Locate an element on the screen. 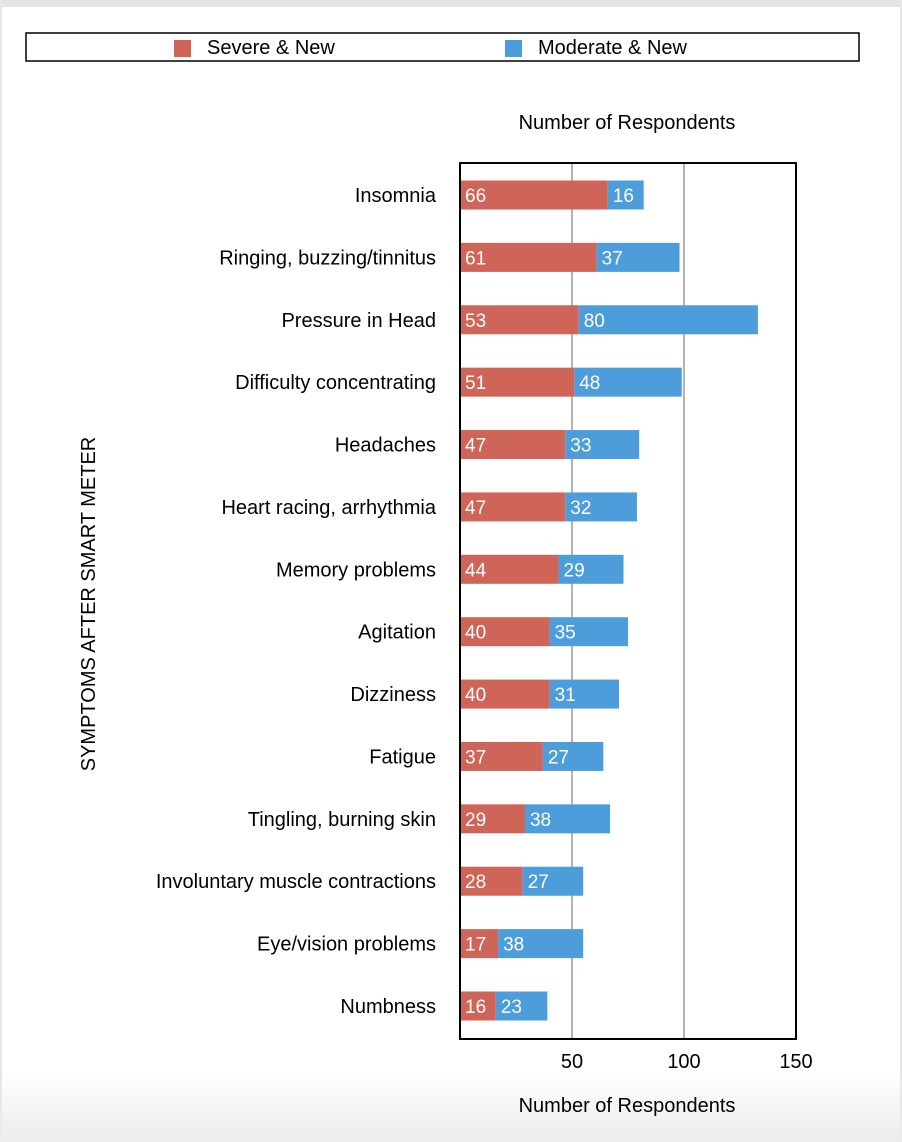 The height and width of the screenshot is (1142, 902). legend-box is located at coordinates (442, 47).